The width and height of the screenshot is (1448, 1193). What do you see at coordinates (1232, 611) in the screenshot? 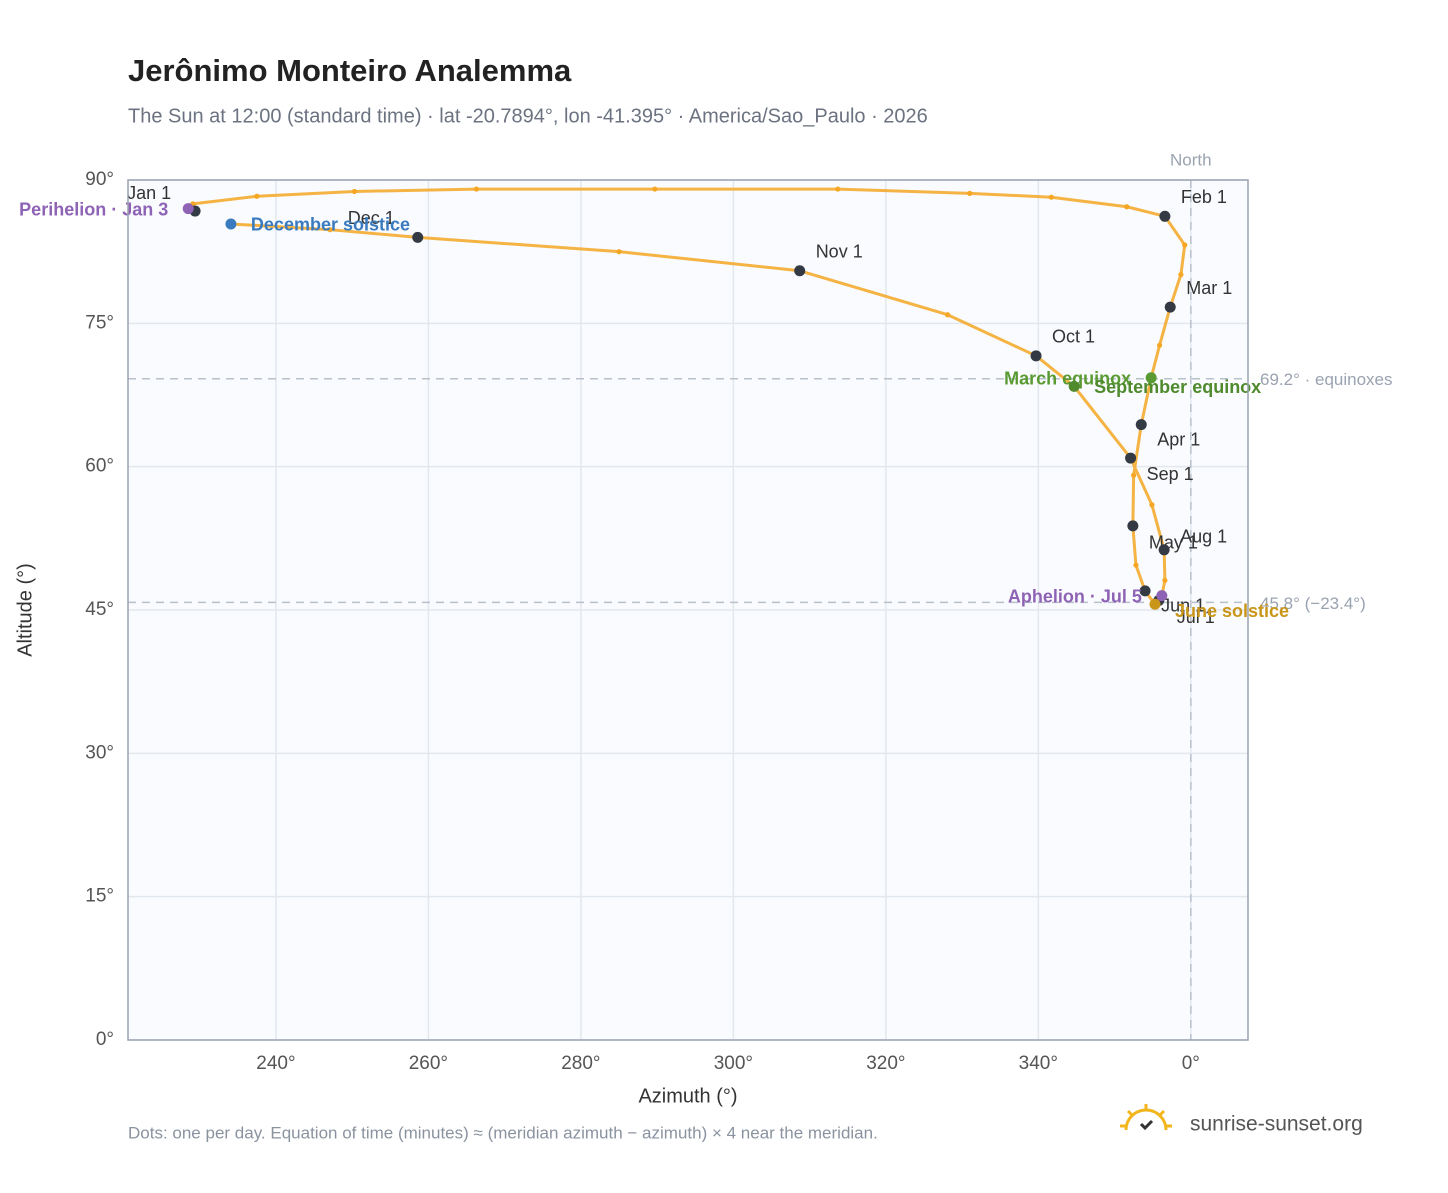
I see `event-label: June solstice` at bounding box center [1232, 611].